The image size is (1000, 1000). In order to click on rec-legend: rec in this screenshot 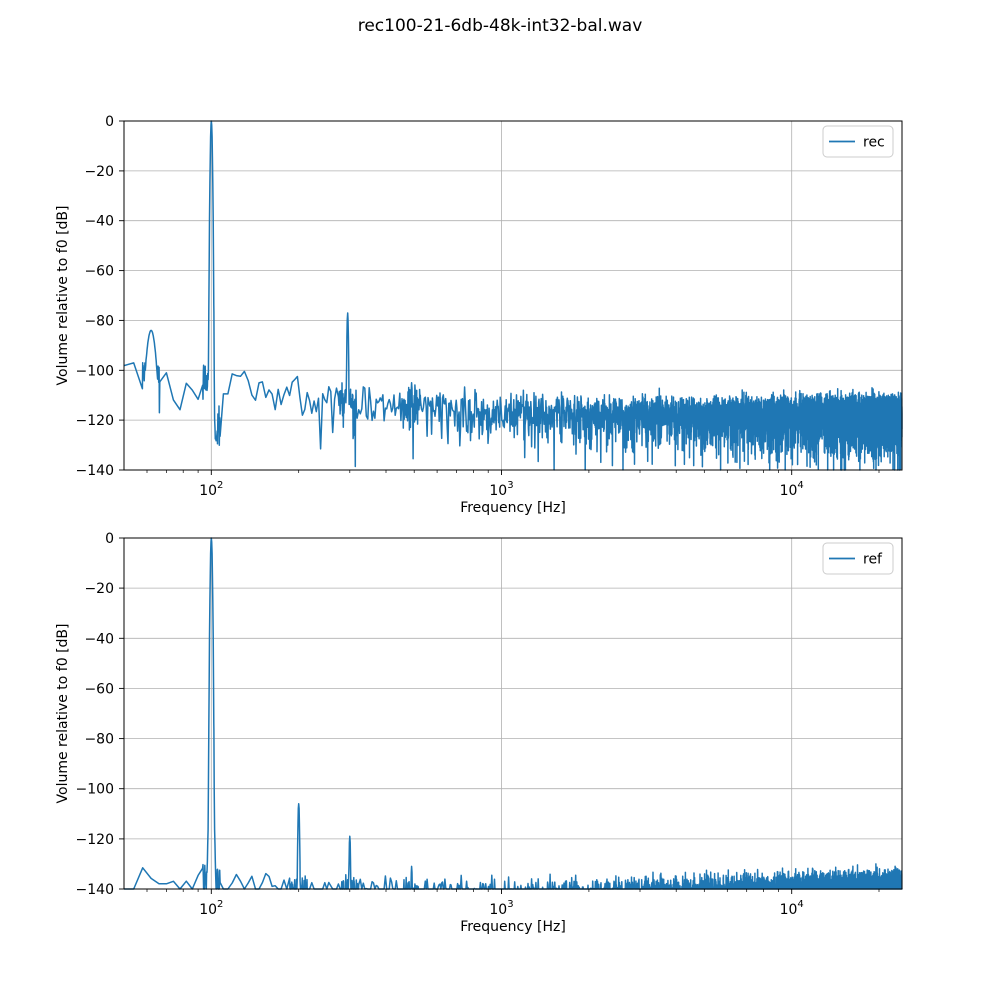, I will do `click(858, 141)`.